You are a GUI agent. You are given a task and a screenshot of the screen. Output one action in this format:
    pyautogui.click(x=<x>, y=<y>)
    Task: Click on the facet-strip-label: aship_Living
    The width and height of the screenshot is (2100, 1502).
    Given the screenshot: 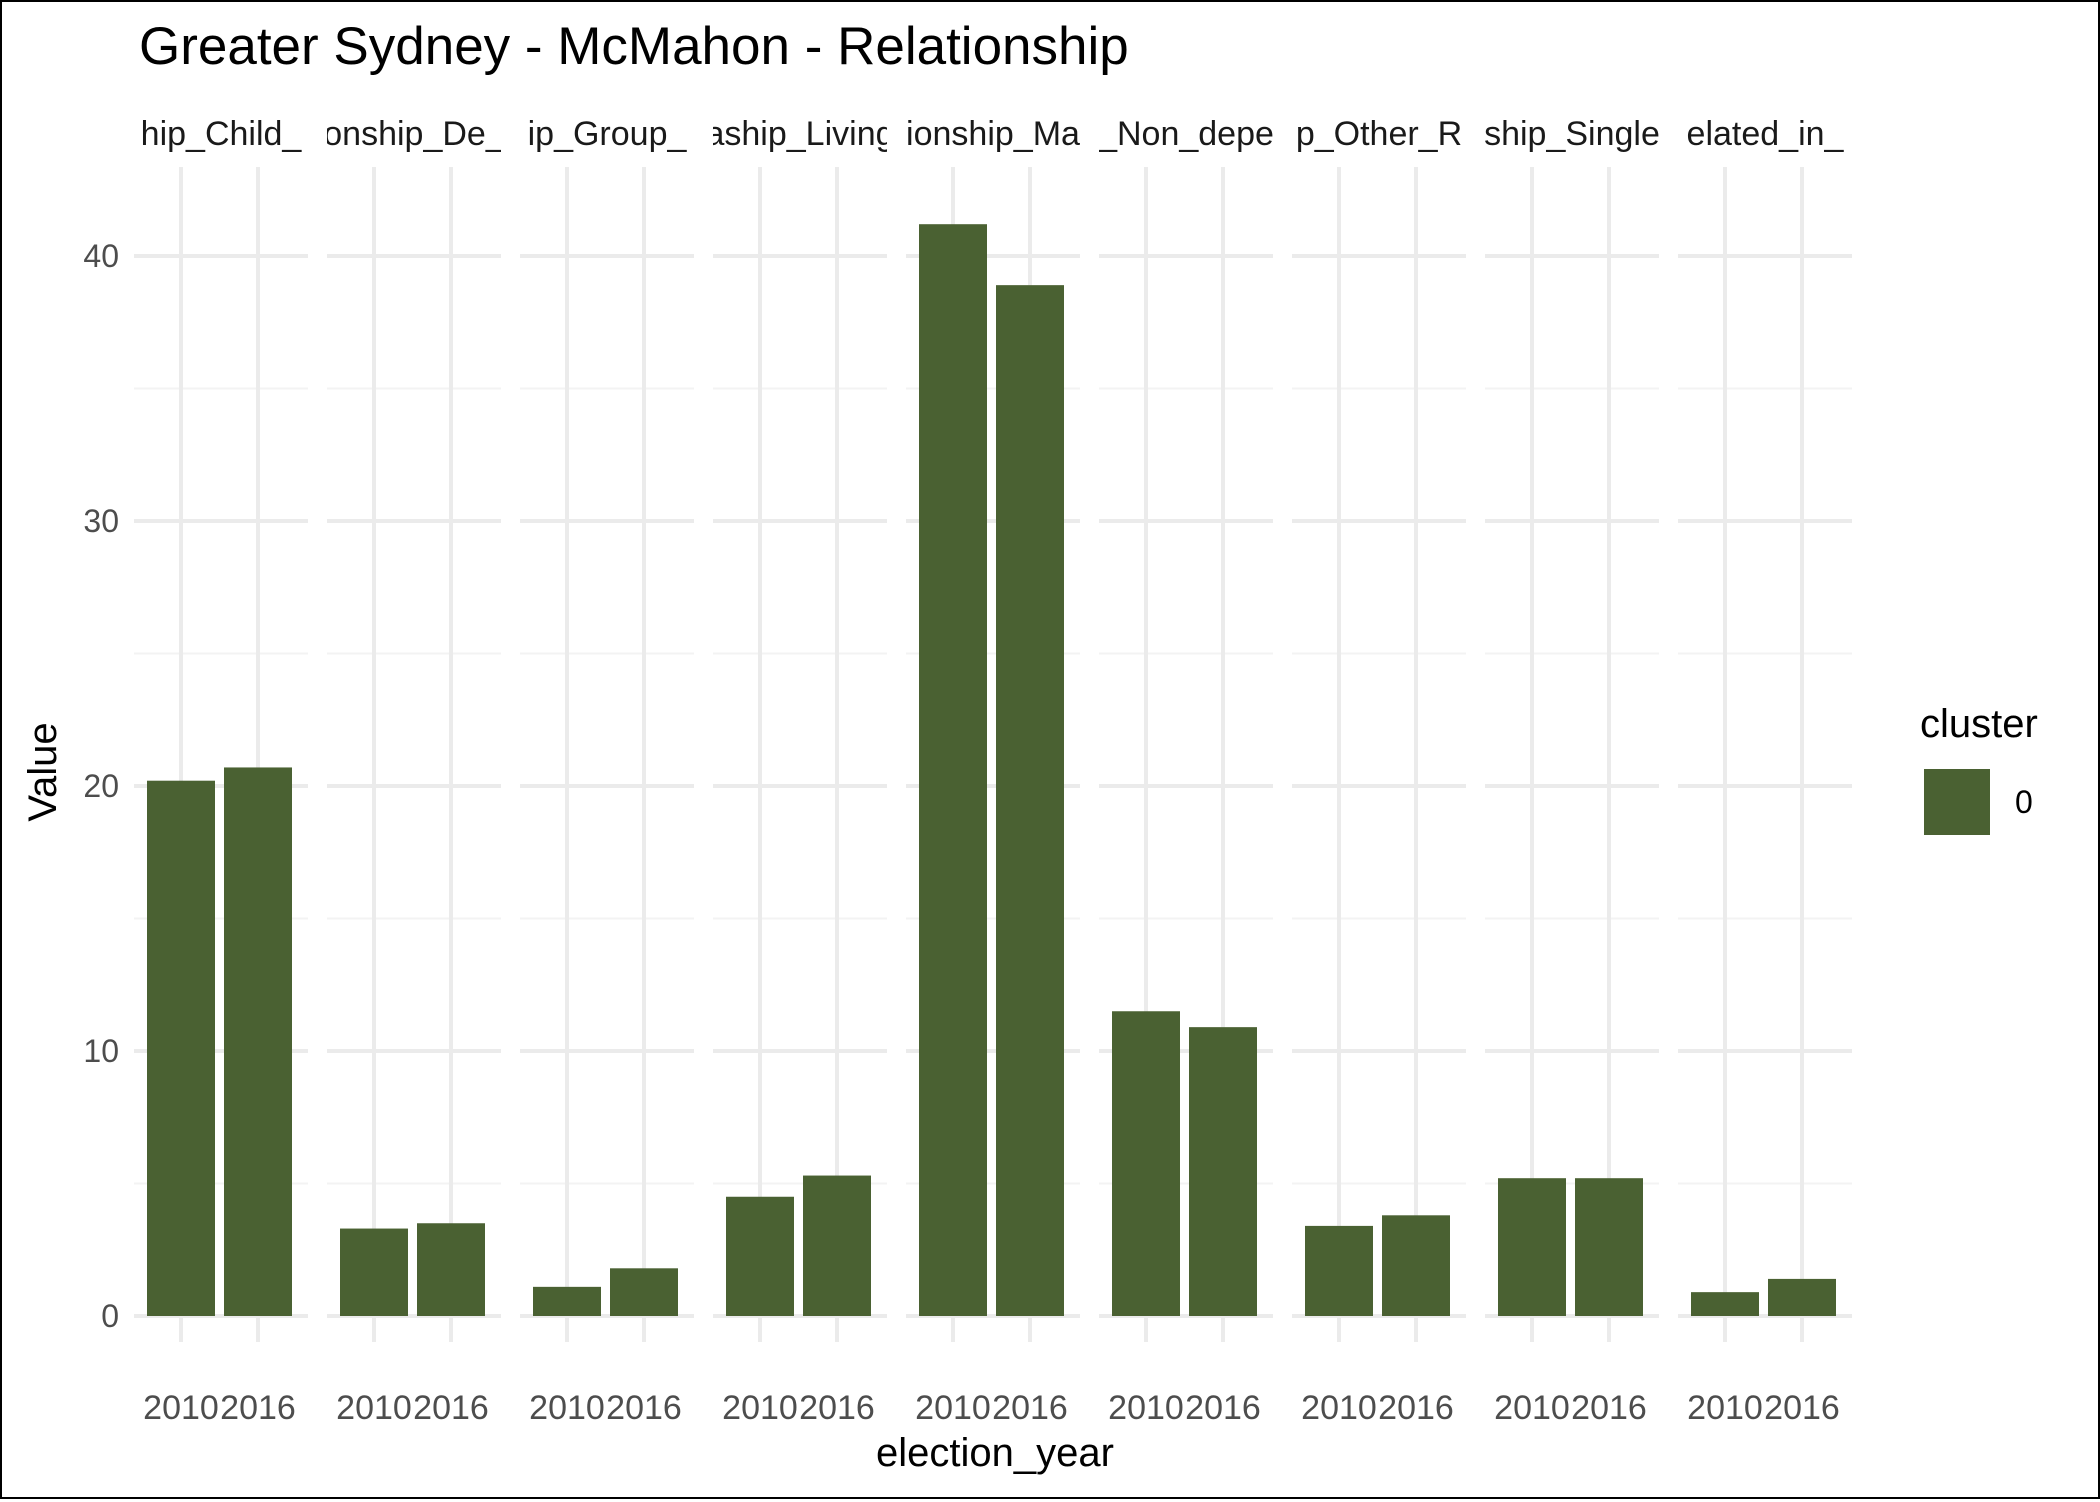 What is the action you would take?
    pyautogui.click(x=799, y=134)
    